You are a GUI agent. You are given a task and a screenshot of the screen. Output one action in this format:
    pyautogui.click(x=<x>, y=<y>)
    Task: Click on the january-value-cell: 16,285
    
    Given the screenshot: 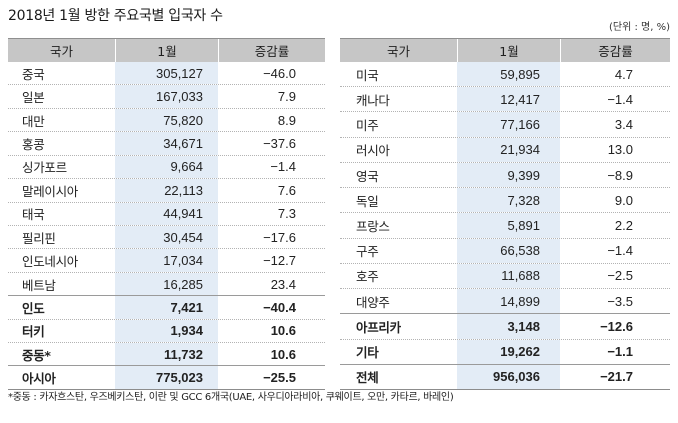 What is the action you would take?
    pyautogui.click(x=166, y=284)
    